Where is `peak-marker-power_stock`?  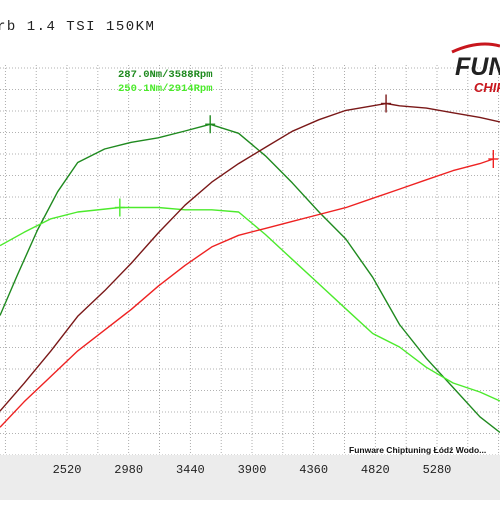
peak-marker-power_stock is located at coordinates (493, 159).